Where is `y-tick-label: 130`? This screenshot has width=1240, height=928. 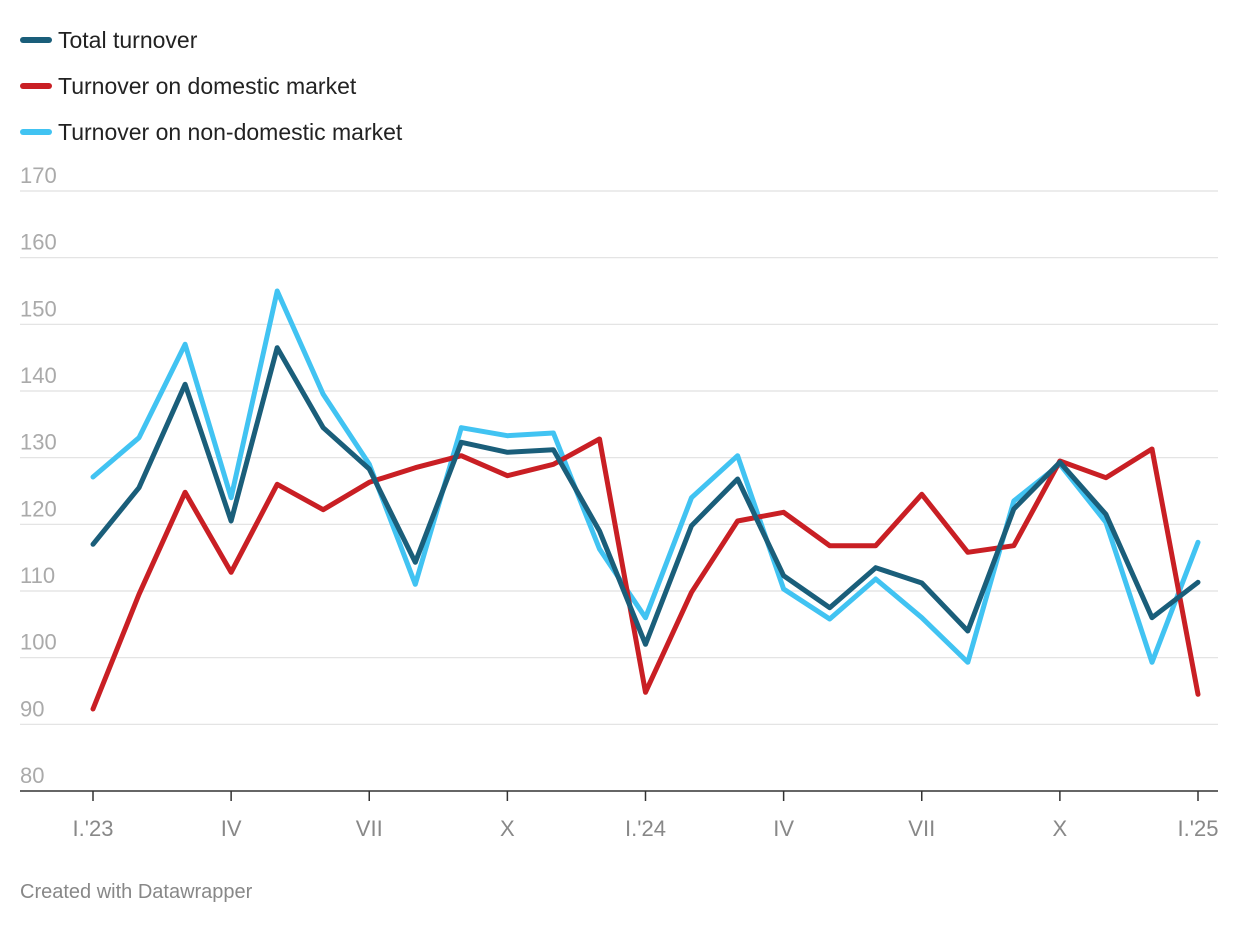 y-tick-label: 130 is located at coordinates (38, 442).